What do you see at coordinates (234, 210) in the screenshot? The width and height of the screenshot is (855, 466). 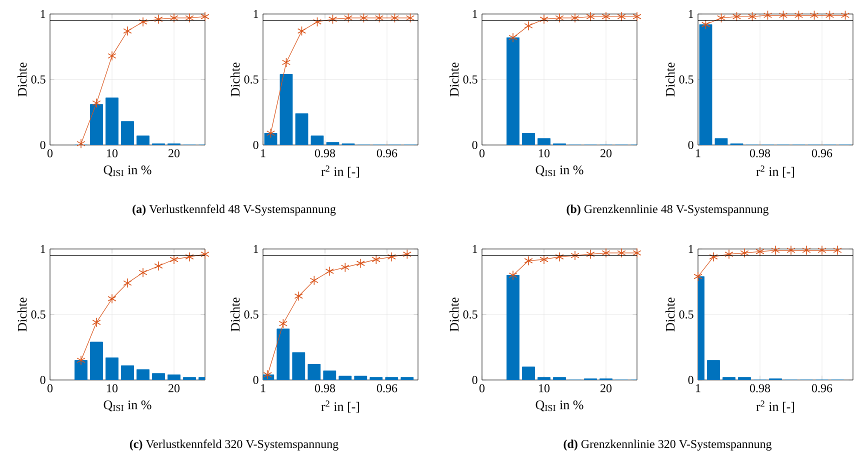 I see `text: (a) Verlustkennfeld 48 V-Systemspannung` at bounding box center [234, 210].